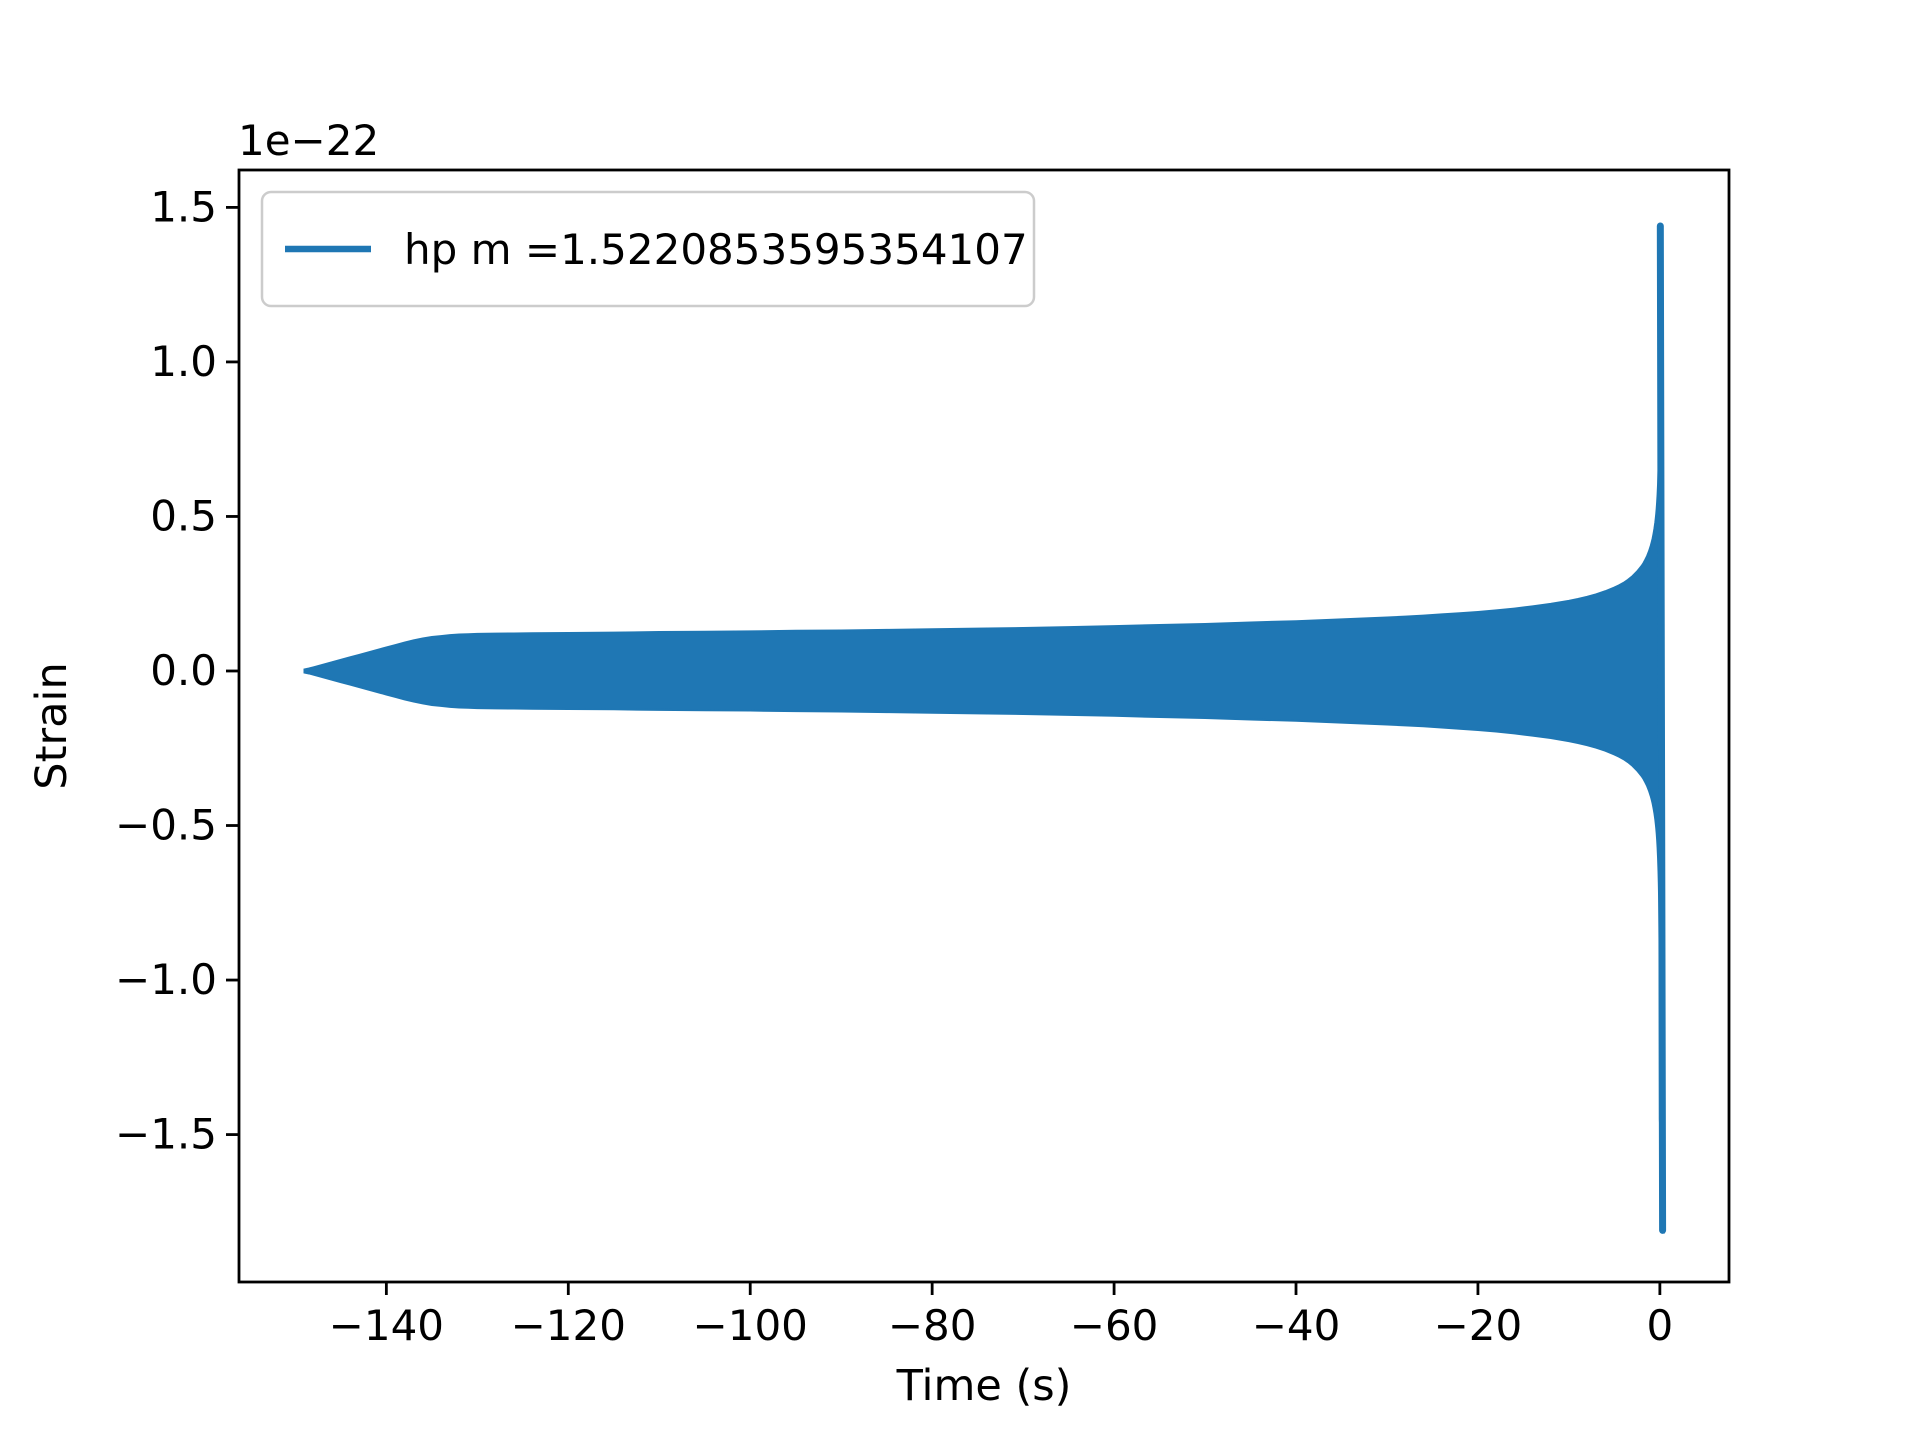  What do you see at coordinates (750, 1325) in the screenshot?
I see `x-tick-label: −100` at bounding box center [750, 1325].